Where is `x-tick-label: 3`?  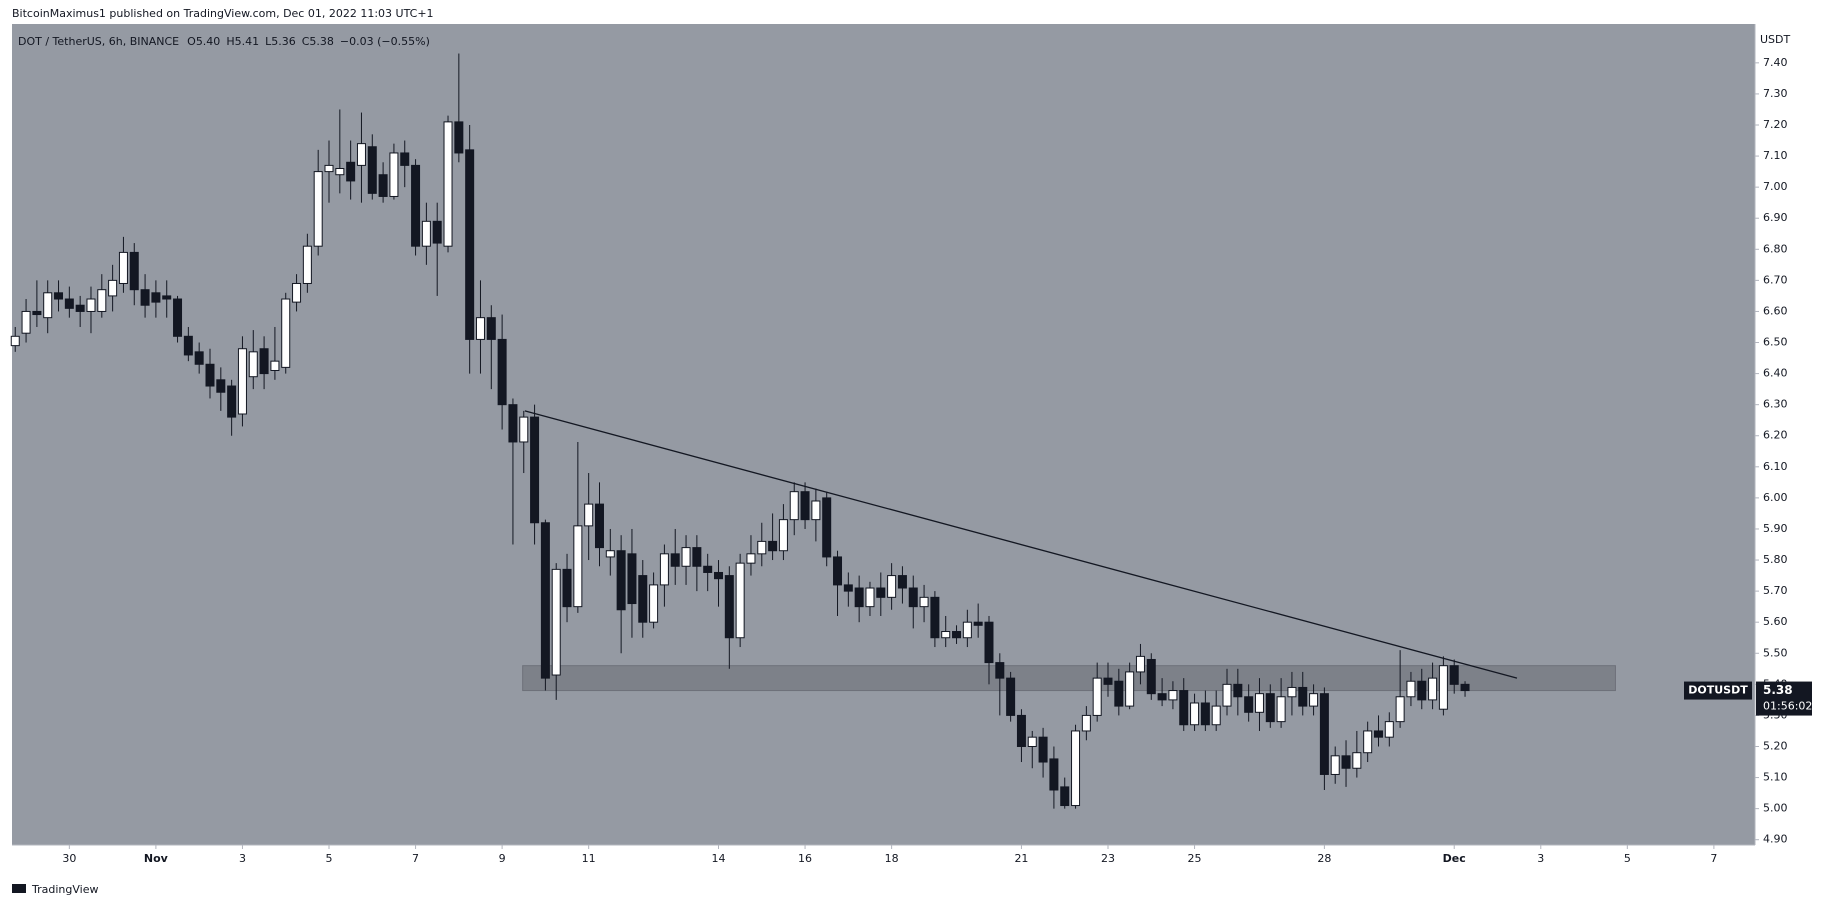 x-tick-label: 3 is located at coordinates (242, 858).